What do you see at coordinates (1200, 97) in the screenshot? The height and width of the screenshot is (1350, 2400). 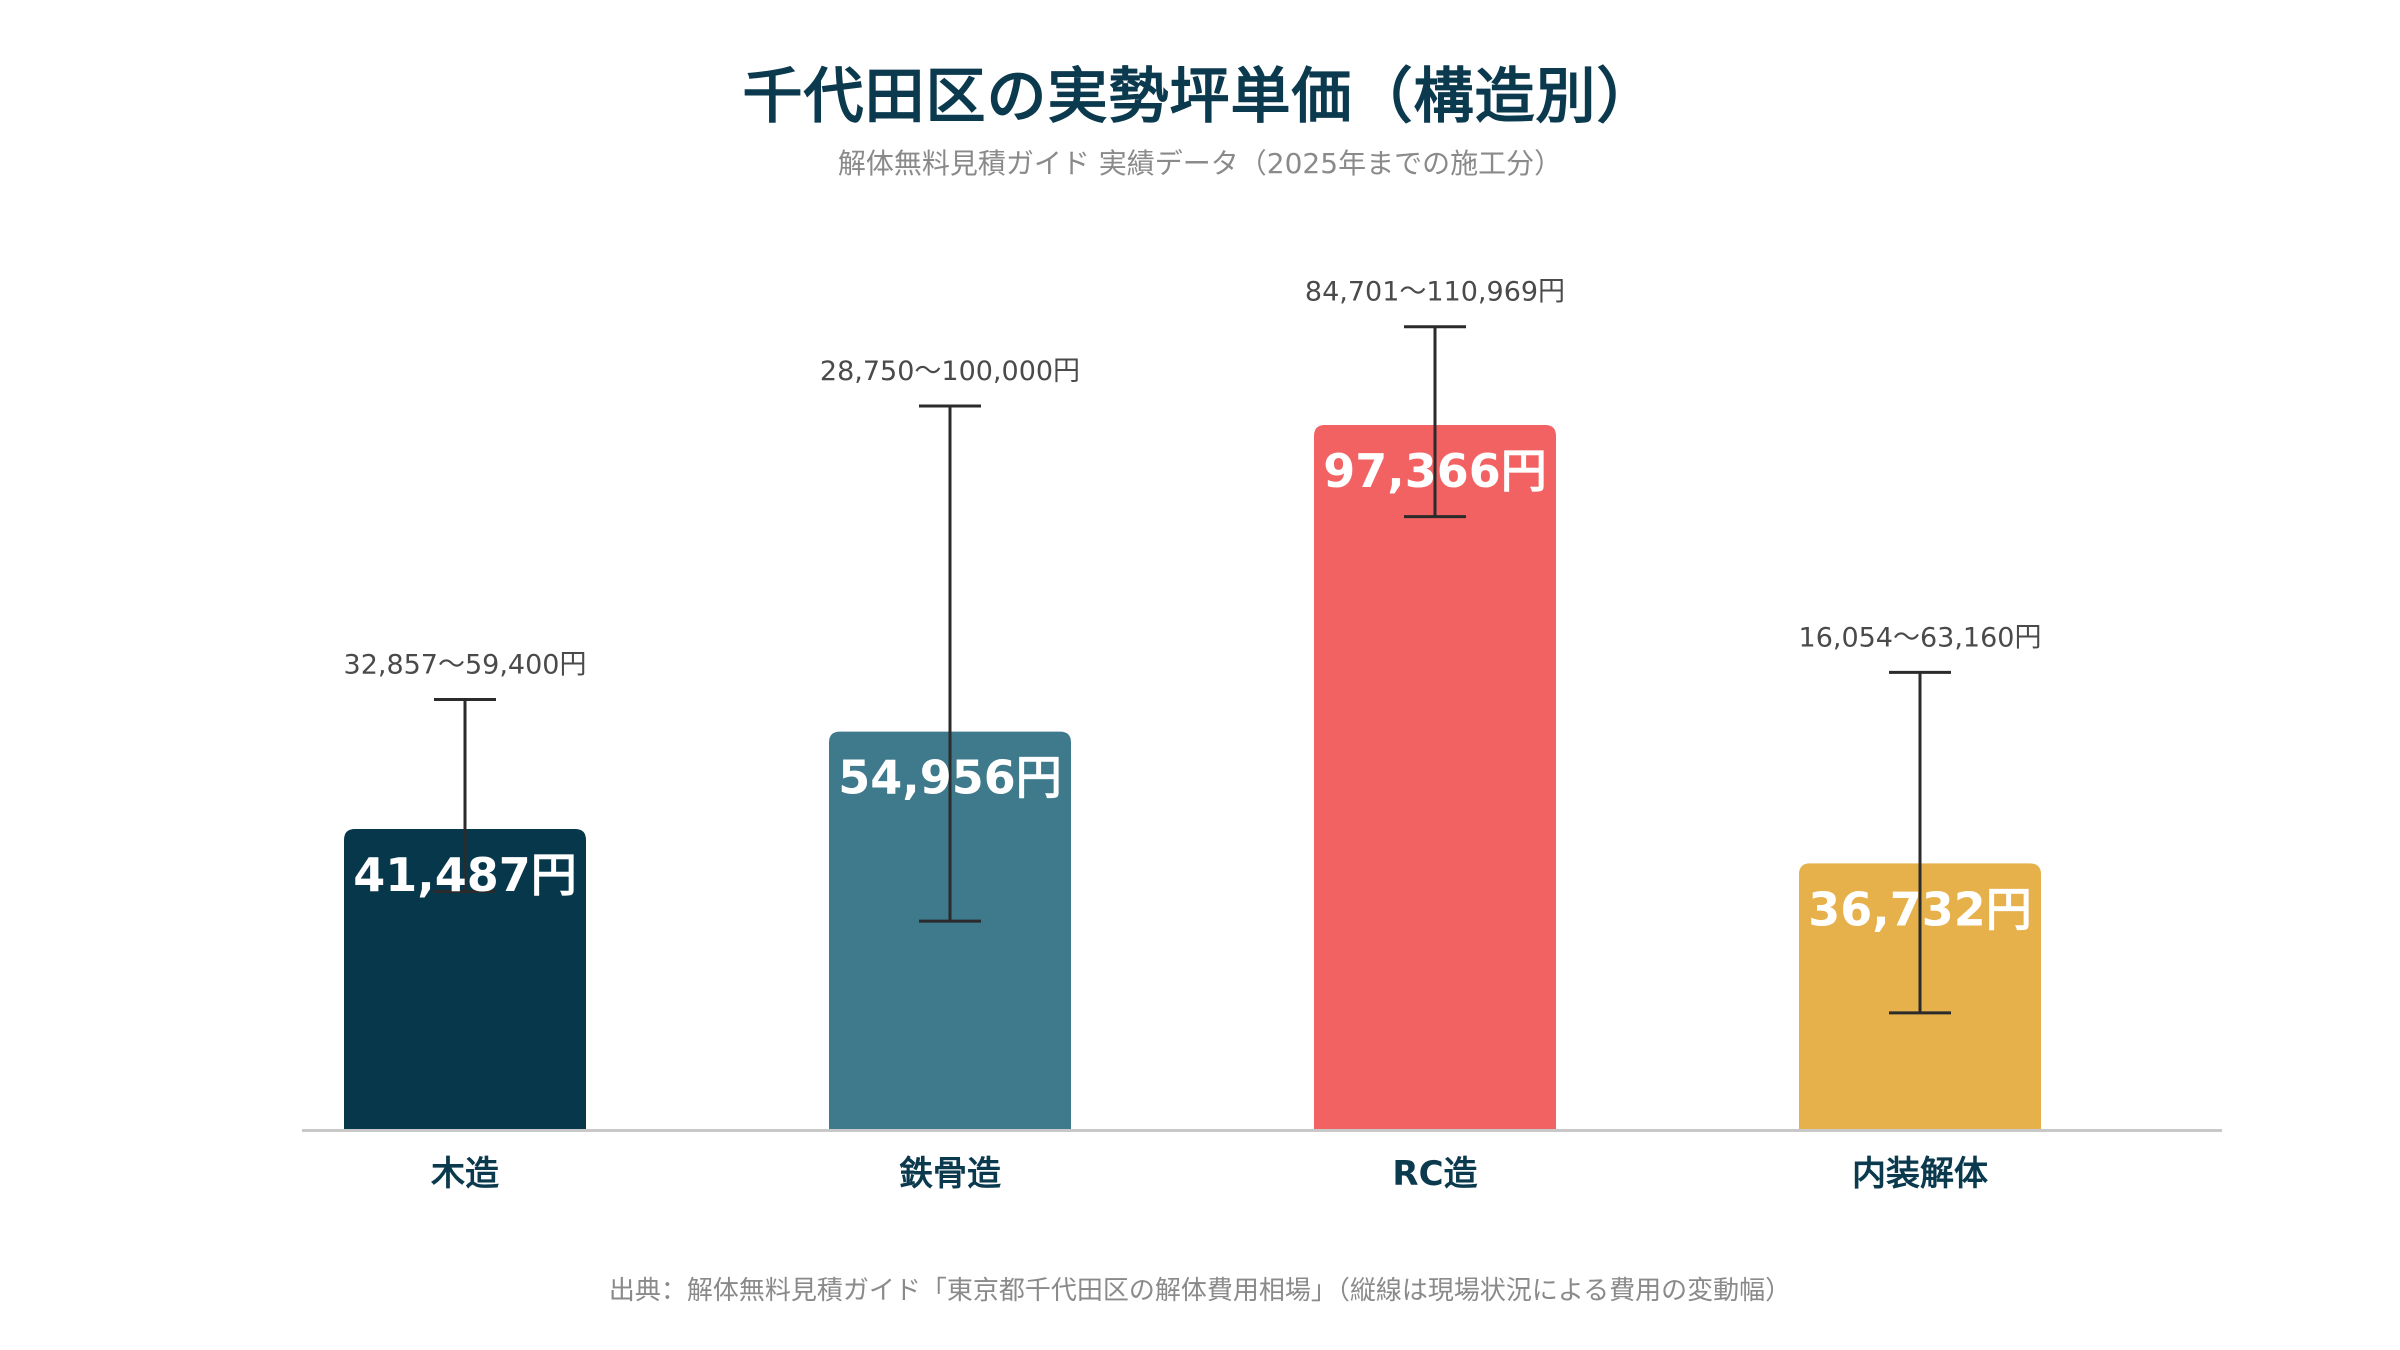 I see `chart-title: 千代田区の実勢坪単価（構造別）` at bounding box center [1200, 97].